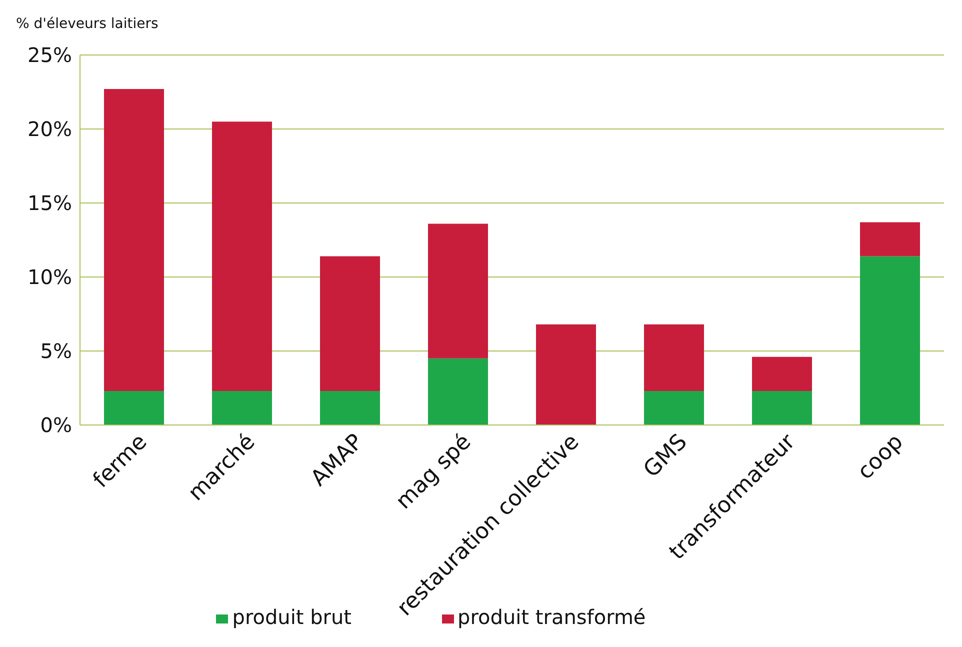  Describe the element at coordinates (50, 203) in the screenshot. I see `y-tick-label: 15%` at that location.